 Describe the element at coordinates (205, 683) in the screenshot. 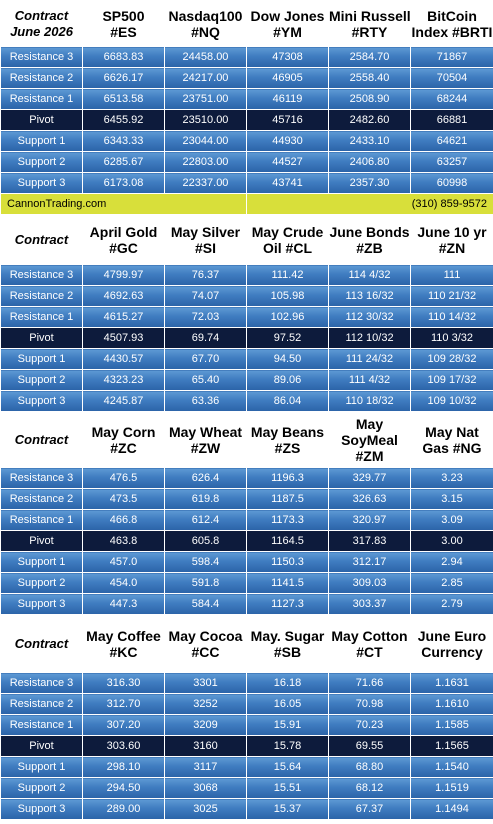

I see `level-value: 3301` at that location.